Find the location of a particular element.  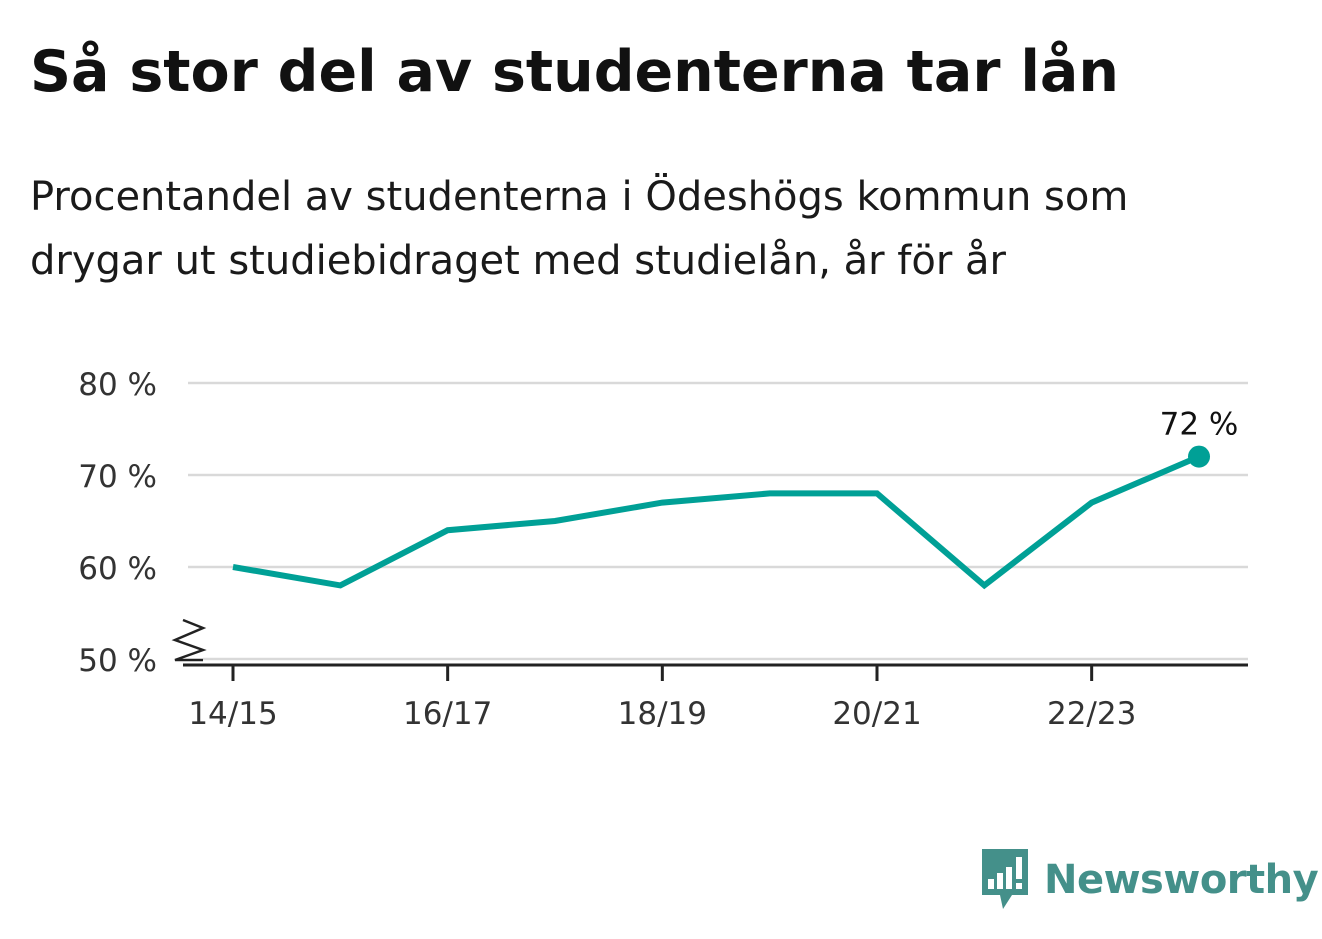

brand-name: Newsworthy is located at coordinates (1181, 880).